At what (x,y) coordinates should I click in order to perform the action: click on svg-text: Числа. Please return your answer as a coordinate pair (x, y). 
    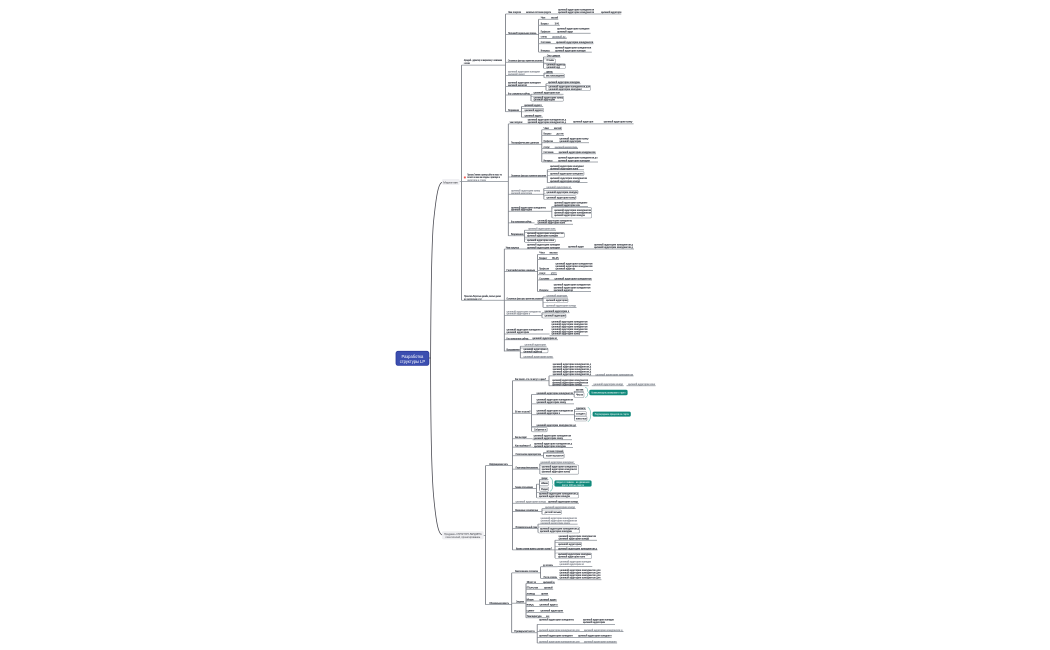
    Looking at the image, I should click on (580, 395).